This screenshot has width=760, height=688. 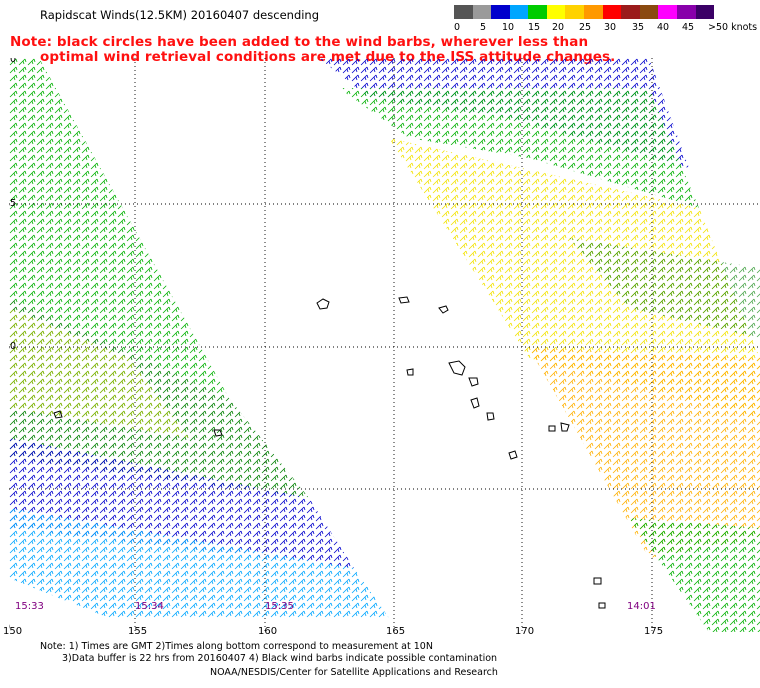 I want to click on scale-label-30: 30, so click(x=610, y=27).